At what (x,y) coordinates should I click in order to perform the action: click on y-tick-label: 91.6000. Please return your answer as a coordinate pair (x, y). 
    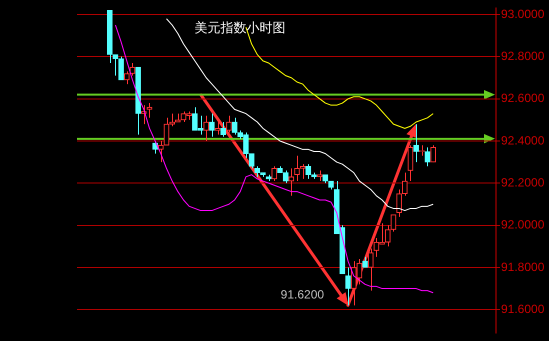
    Looking at the image, I should click on (523, 309).